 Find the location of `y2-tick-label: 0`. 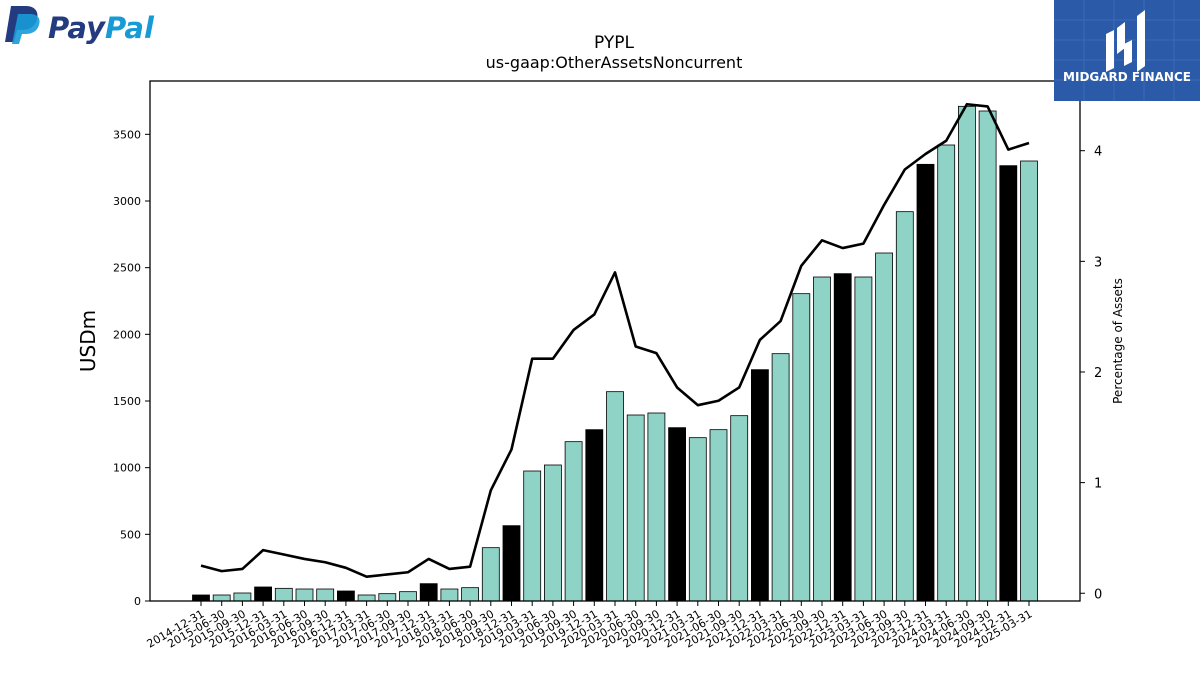

y2-tick-label: 0 is located at coordinates (1098, 594).